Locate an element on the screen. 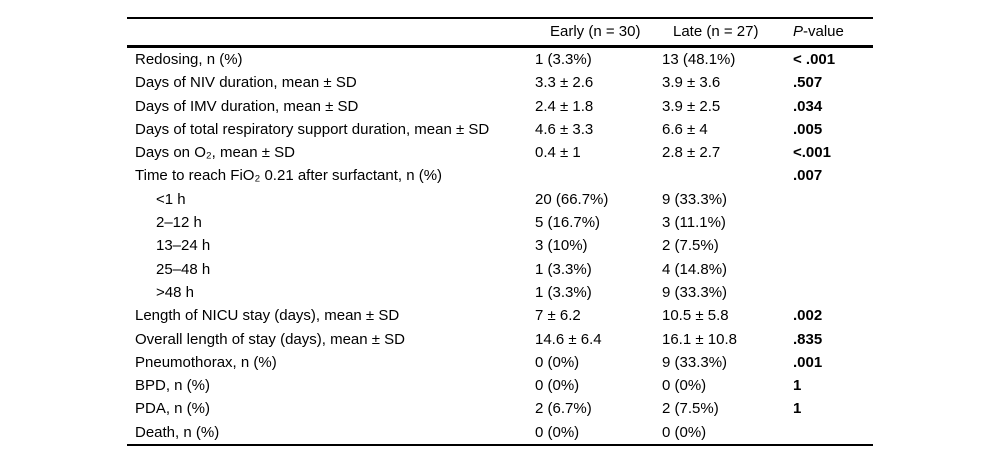 Image resolution: width=1000 pixels, height=461 pixels. p-value: <.001 is located at coordinates (812, 153).